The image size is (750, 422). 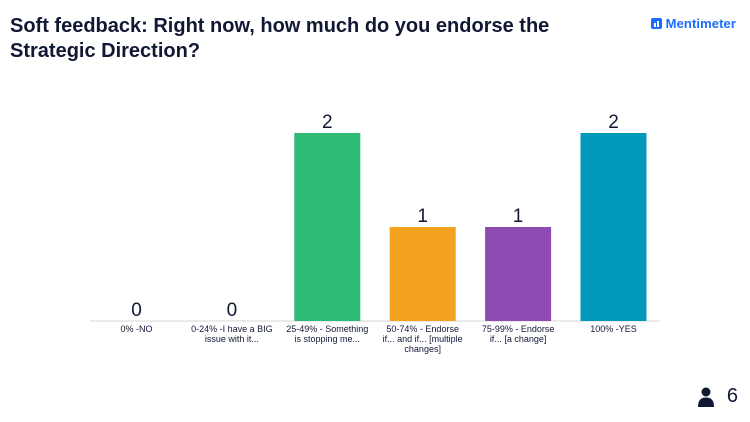 What do you see at coordinates (656, 23) in the screenshot?
I see `mentimeter-logo-icon` at bounding box center [656, 23].